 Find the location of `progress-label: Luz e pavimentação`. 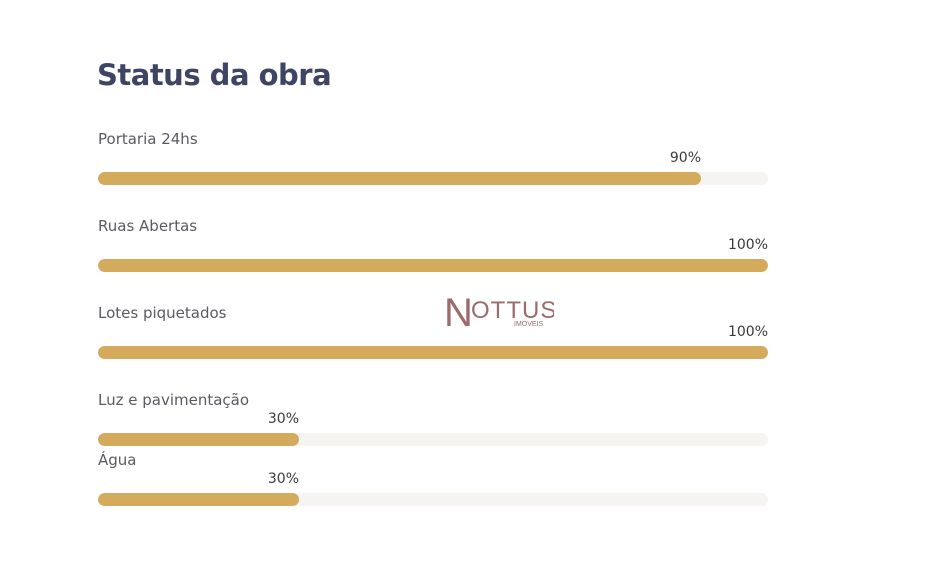

progress-label: Luz e pavimentação is located at coordinates (174, 400).